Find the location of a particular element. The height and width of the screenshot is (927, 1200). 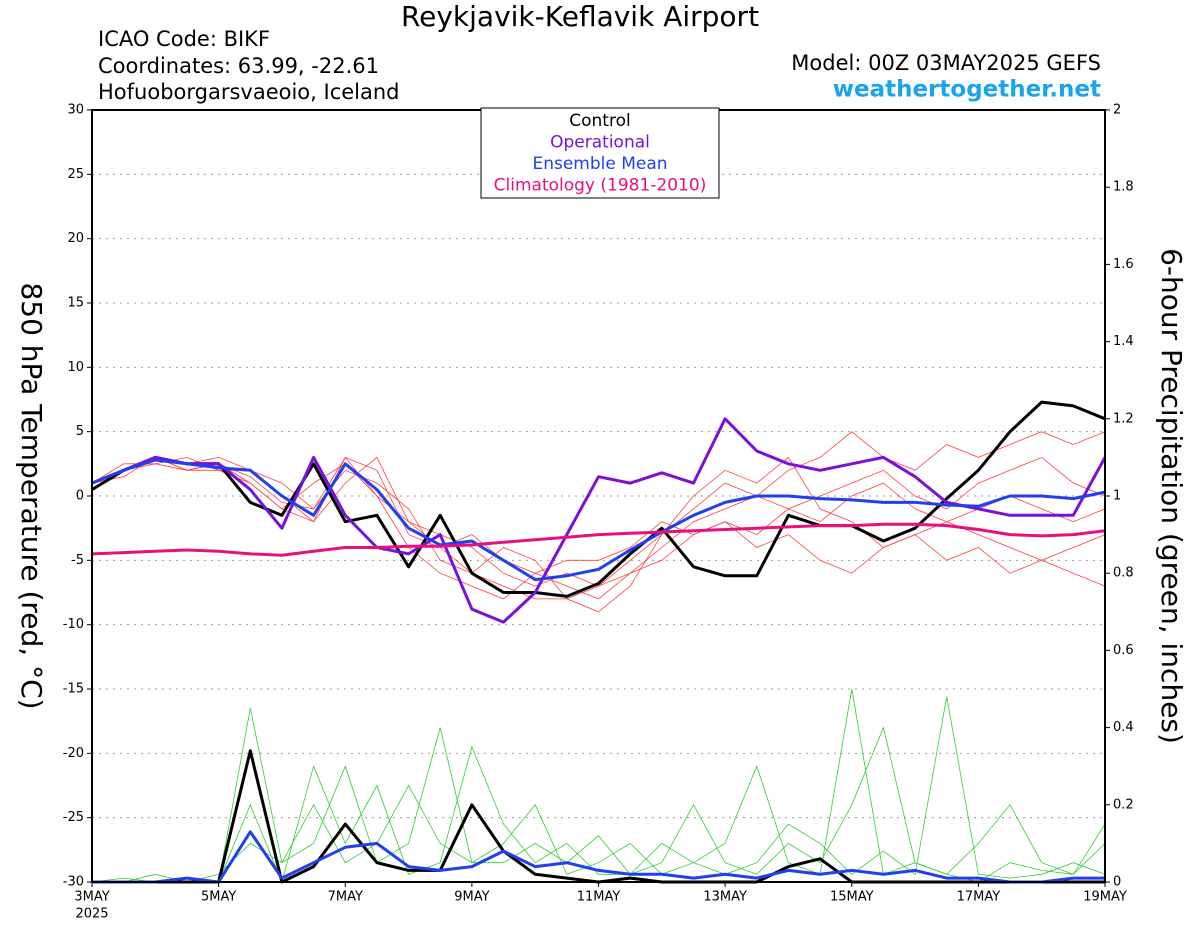

y-tick-label: -15 is located at coordinates (73, 689).